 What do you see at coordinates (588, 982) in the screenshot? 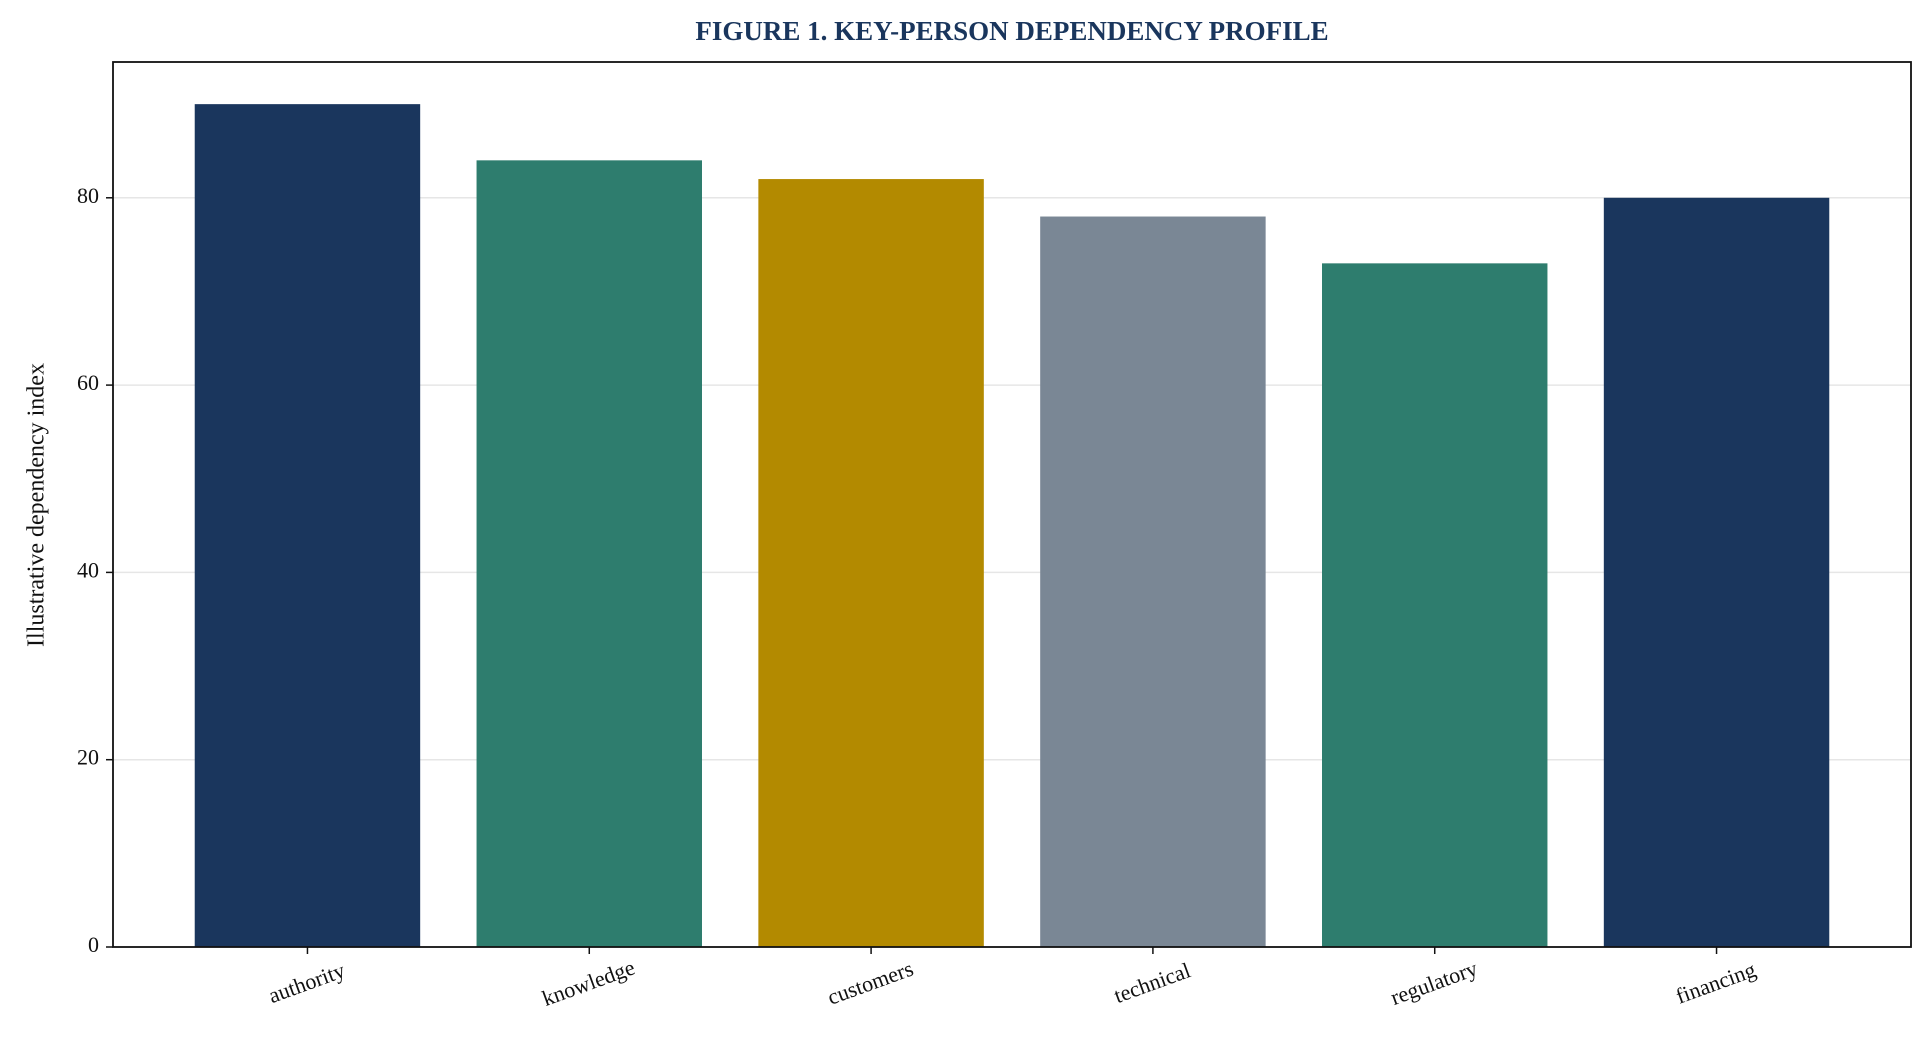
I see `x-tick-label: knowledge` at bounding box center [588, 982].